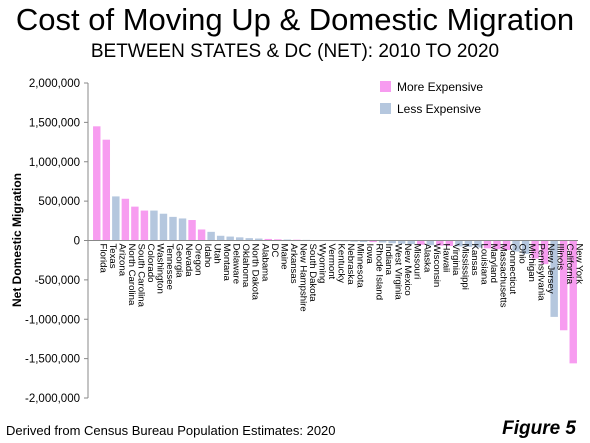 The width and height of the screenshot is (590, 443). Describe the element at coordinates (312, 273) in the screenshot. I see `x-tick-label: South Dakota` at that location.